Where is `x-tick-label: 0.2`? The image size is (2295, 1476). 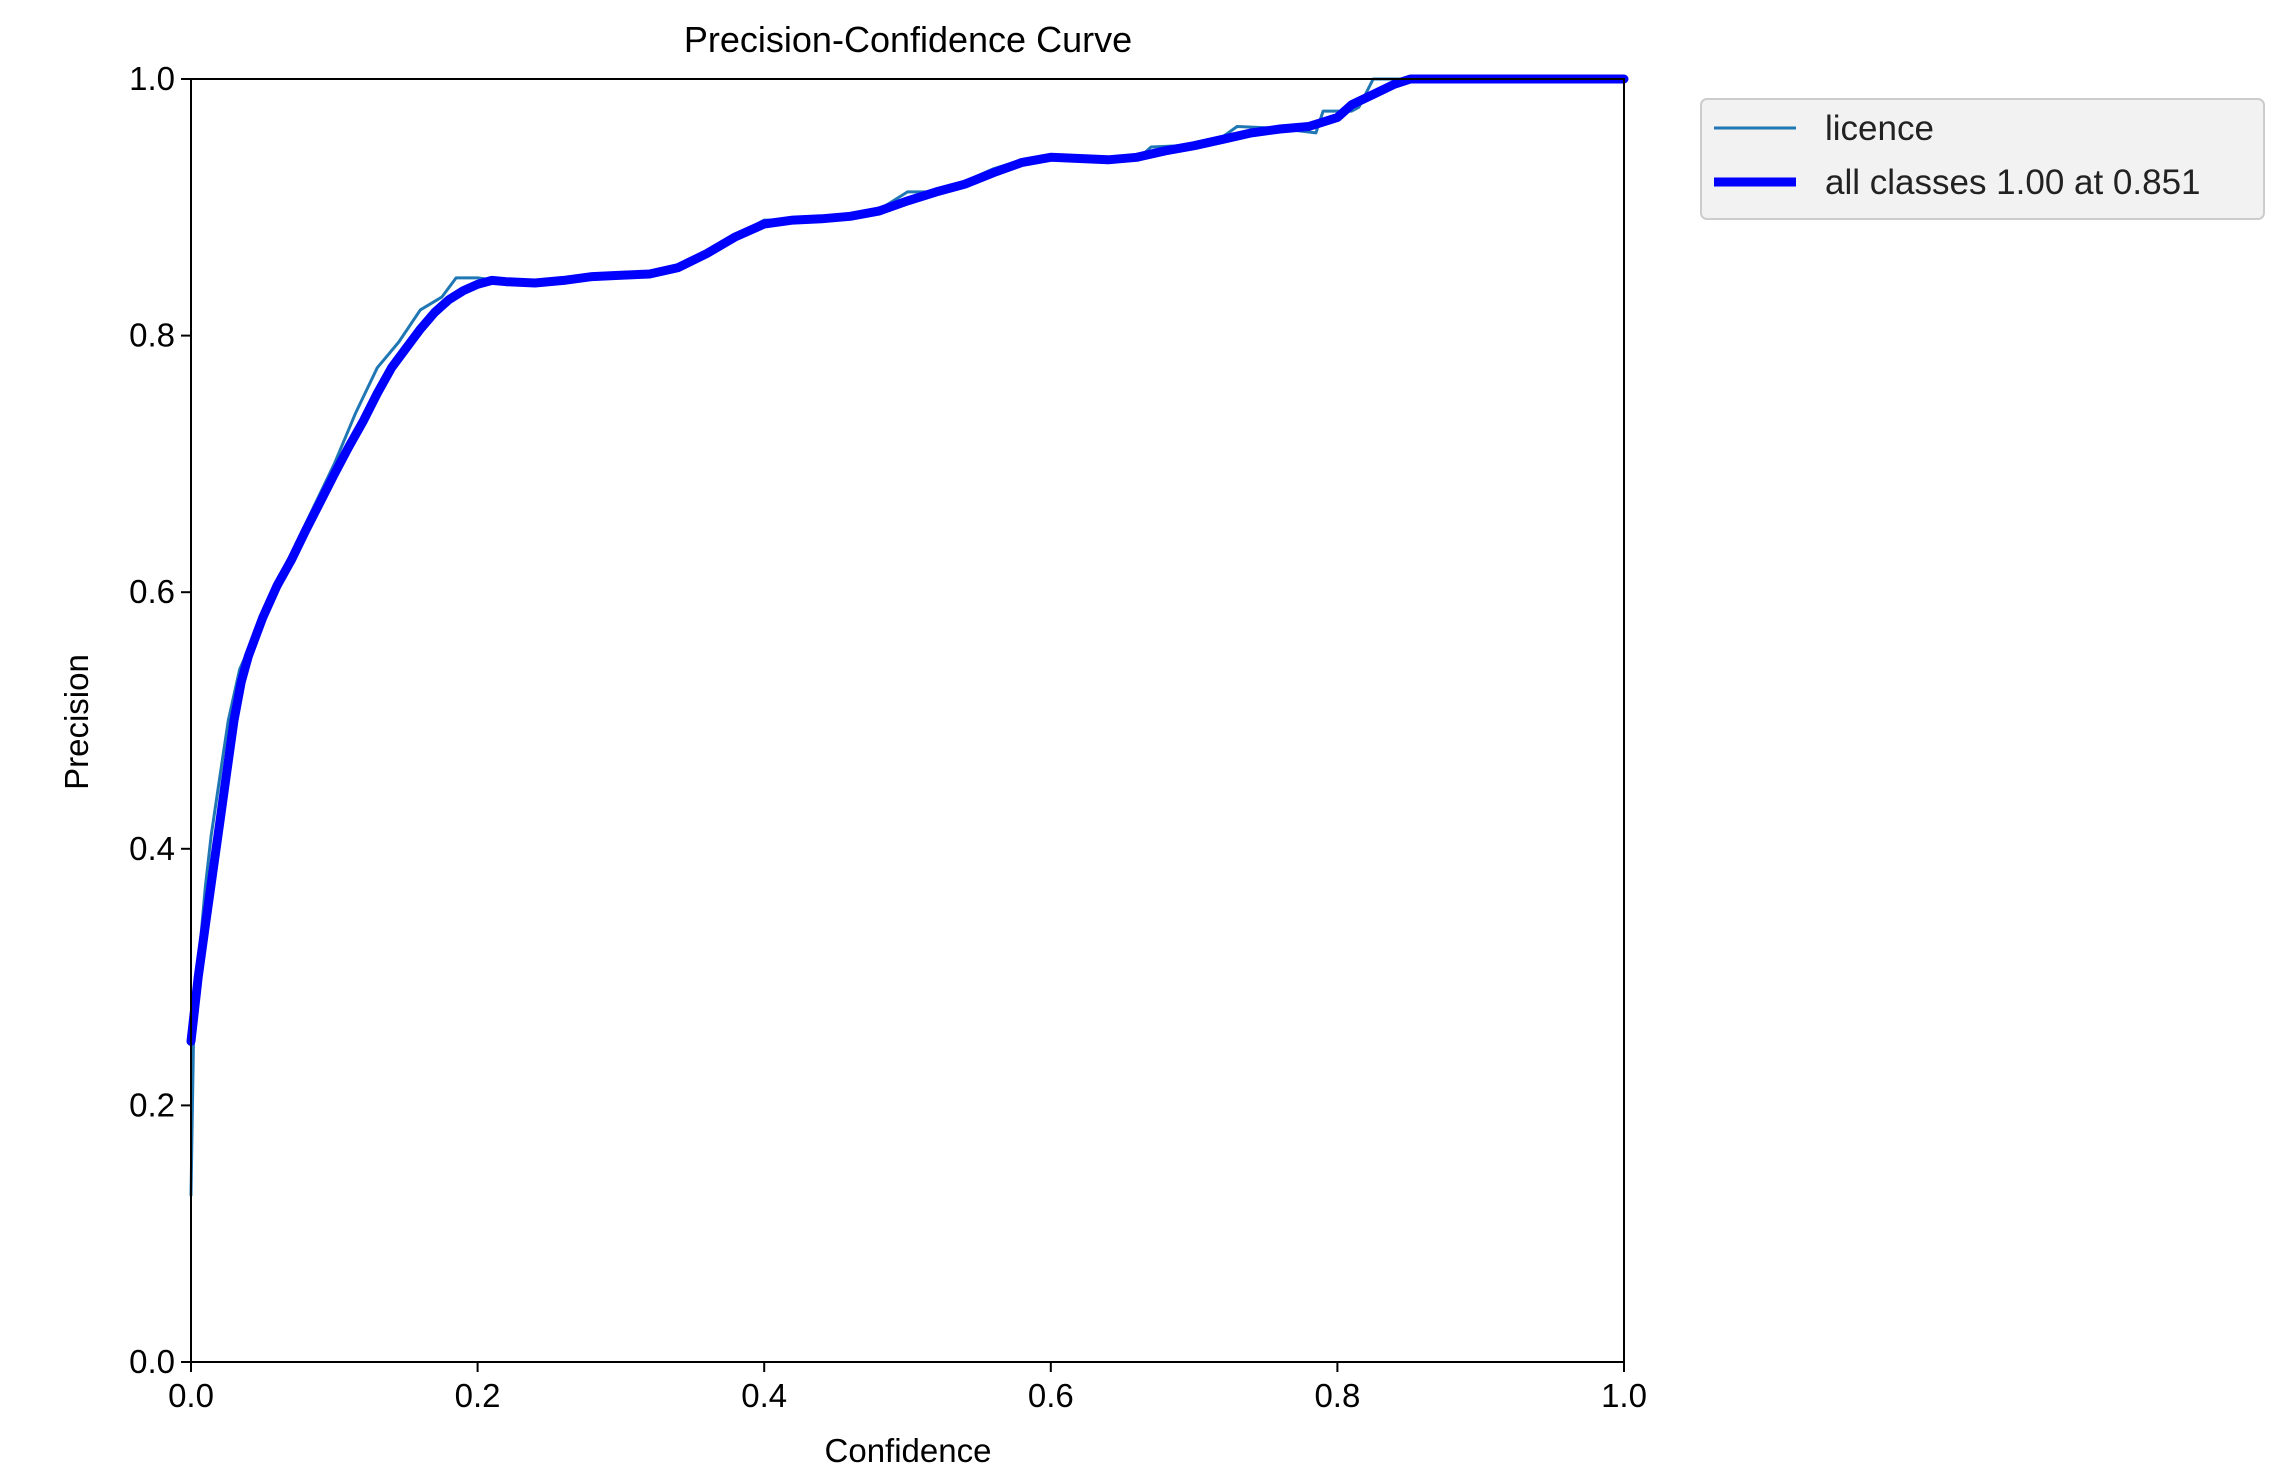
x-tick-label: 0.2 is located at coordinates (478, 1395).